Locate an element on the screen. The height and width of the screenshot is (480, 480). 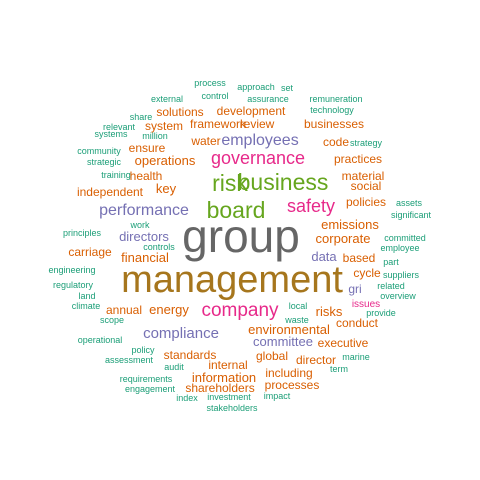
word-external: external is located at coordinates (167, 99).